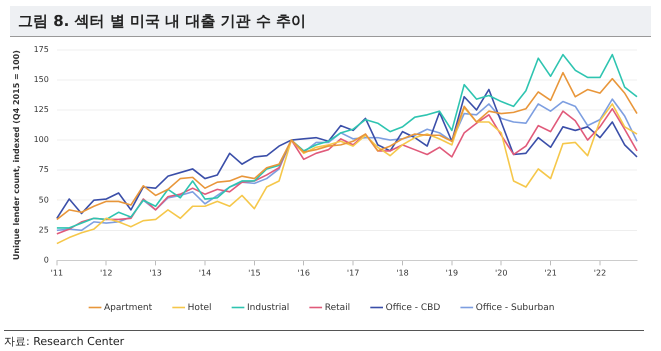 This screenshot has width=661, height=351. What do you see at coordinates (413, 307) in the screenshot?
I see `legend-label: Office - CBD` at bounding box center [413, 307].